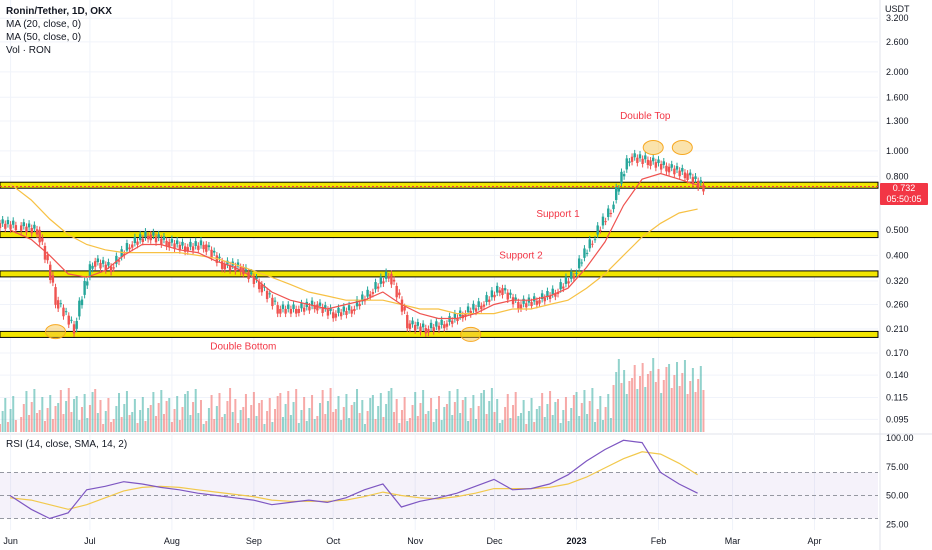 This screenshot has height=550, width=932. I want to click on price-tick-label: 2.000, so click(897, 72).